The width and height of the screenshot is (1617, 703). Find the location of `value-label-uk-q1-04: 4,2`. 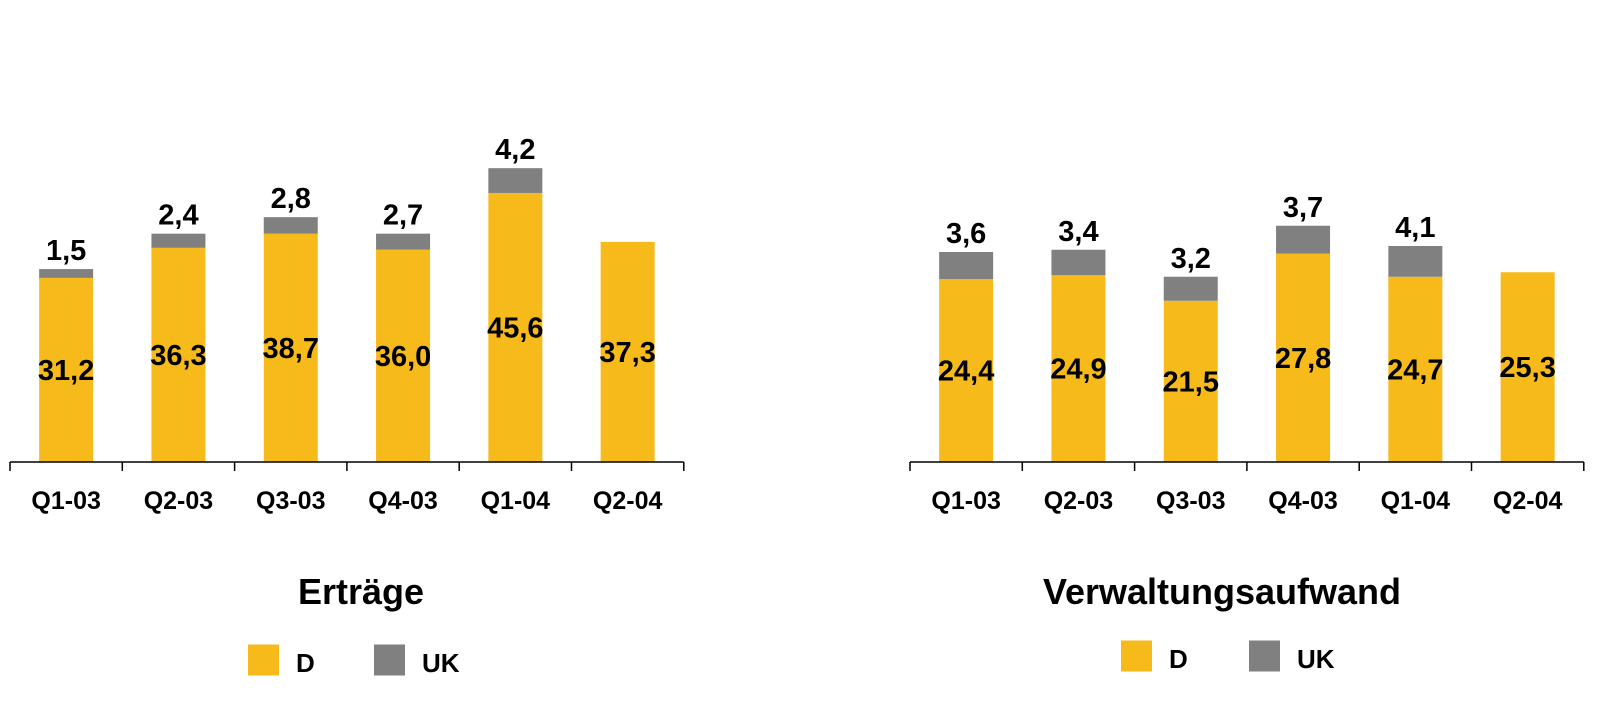

value-label-uk-q1-04: 4,2 is located at coordinates (515, 150).